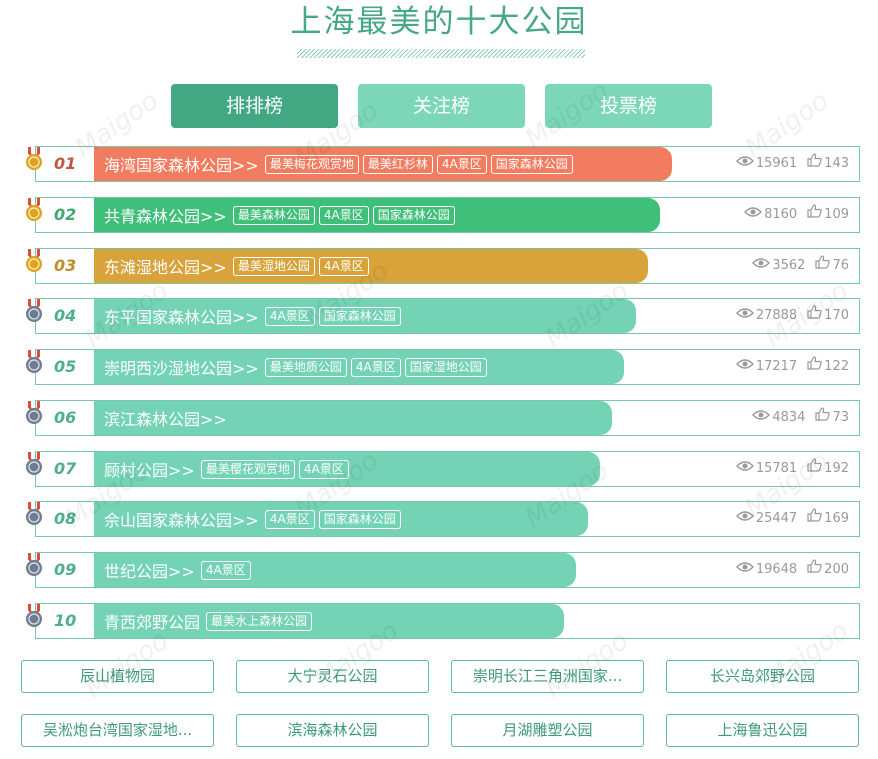 The width and height of the screenshot is (878, 759). I want to click on park-tag: 最美樱花观赏地, so click(247, 469).